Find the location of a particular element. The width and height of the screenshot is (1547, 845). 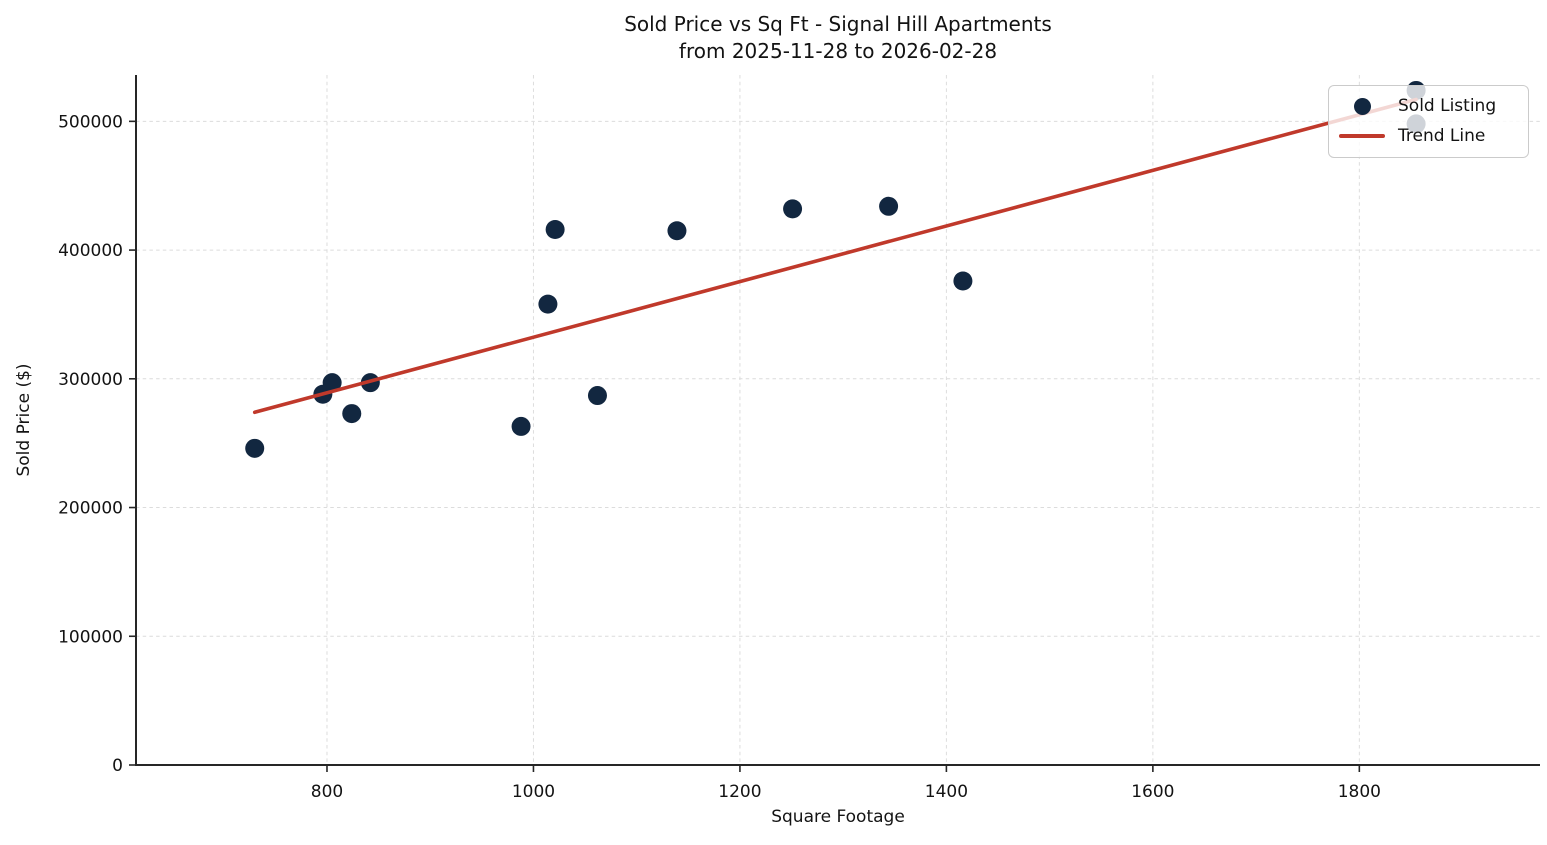

trend-line-icon is located at coordinates (1362, 136).